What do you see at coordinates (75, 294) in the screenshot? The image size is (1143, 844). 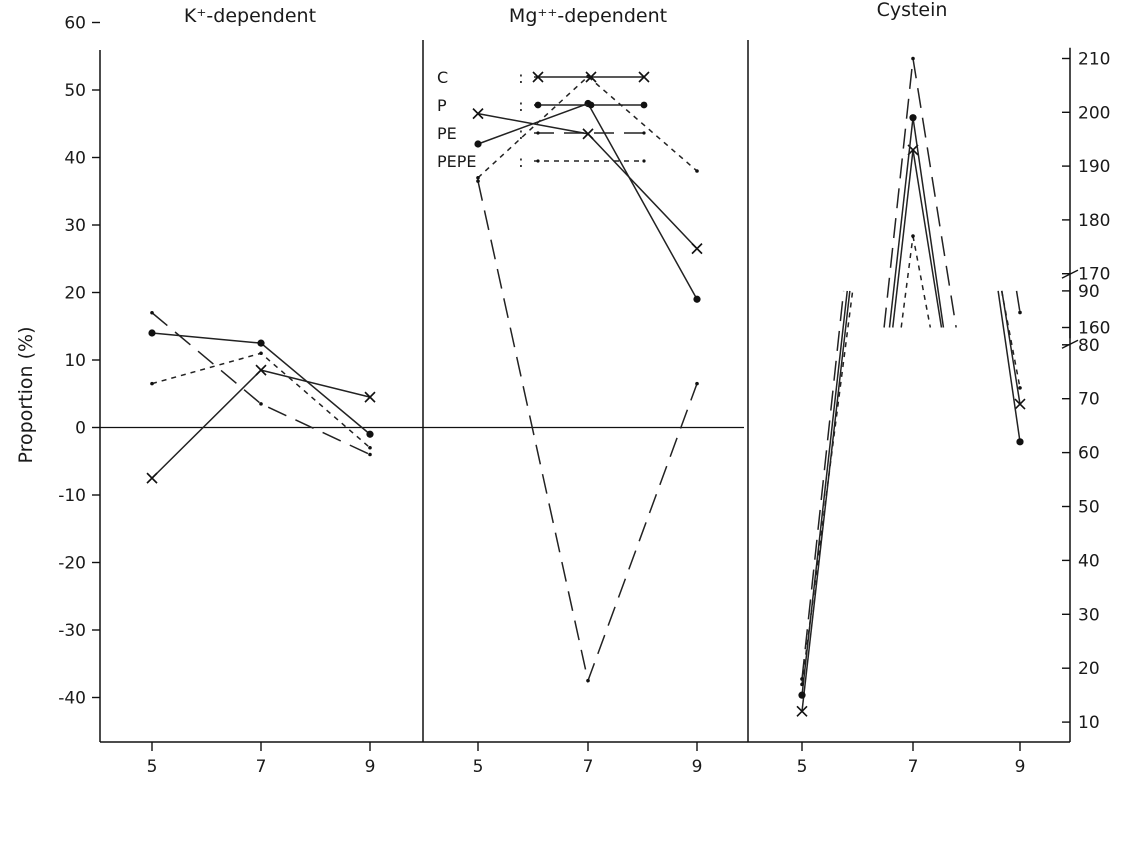 I see `left-tick-label: 20` at bounding box center [75, 294].